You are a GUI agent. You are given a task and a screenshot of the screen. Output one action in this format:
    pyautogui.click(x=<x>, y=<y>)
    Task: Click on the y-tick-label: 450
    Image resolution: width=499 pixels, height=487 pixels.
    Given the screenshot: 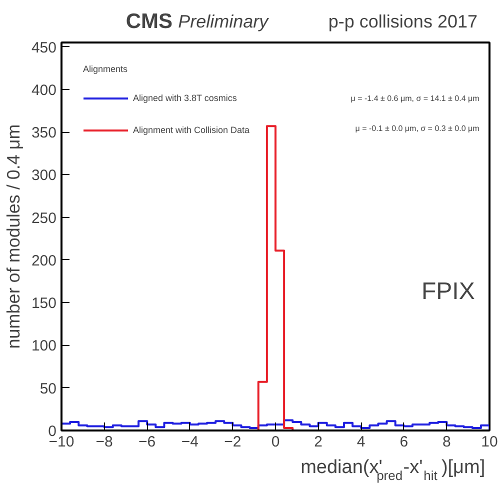 What is the action you would take?
    pyautogui.click(x=44, y=47)
    